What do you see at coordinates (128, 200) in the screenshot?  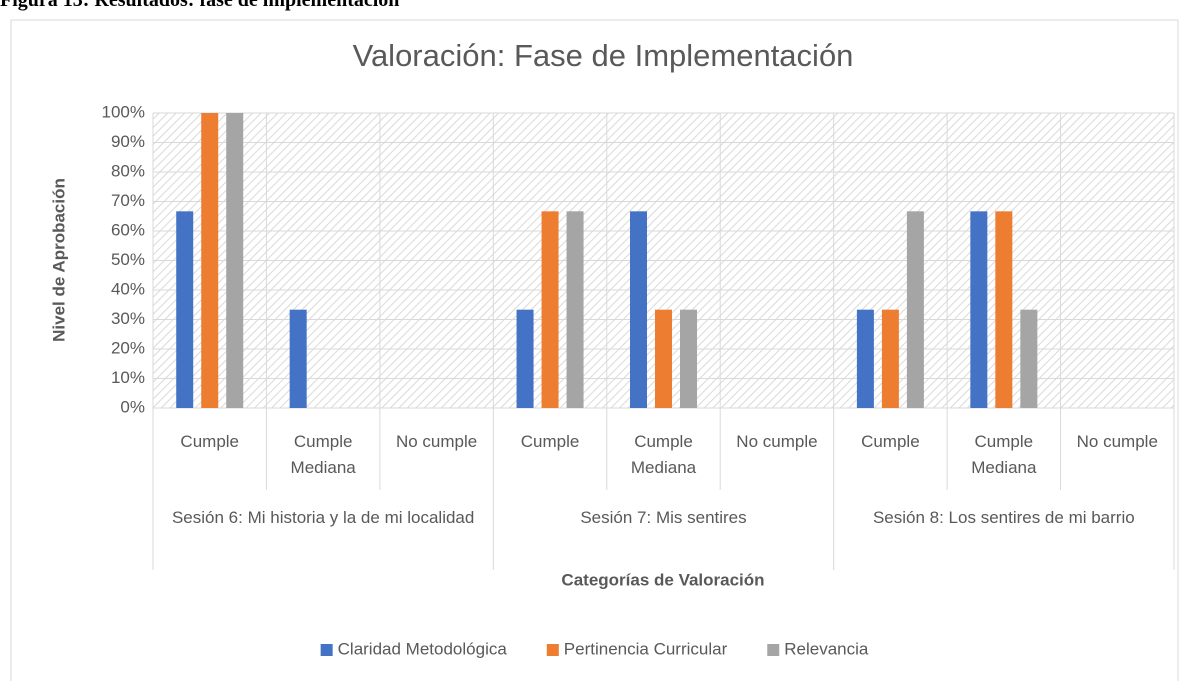 I see `y-tick-label: 70%` at bounding box center [128, 200].